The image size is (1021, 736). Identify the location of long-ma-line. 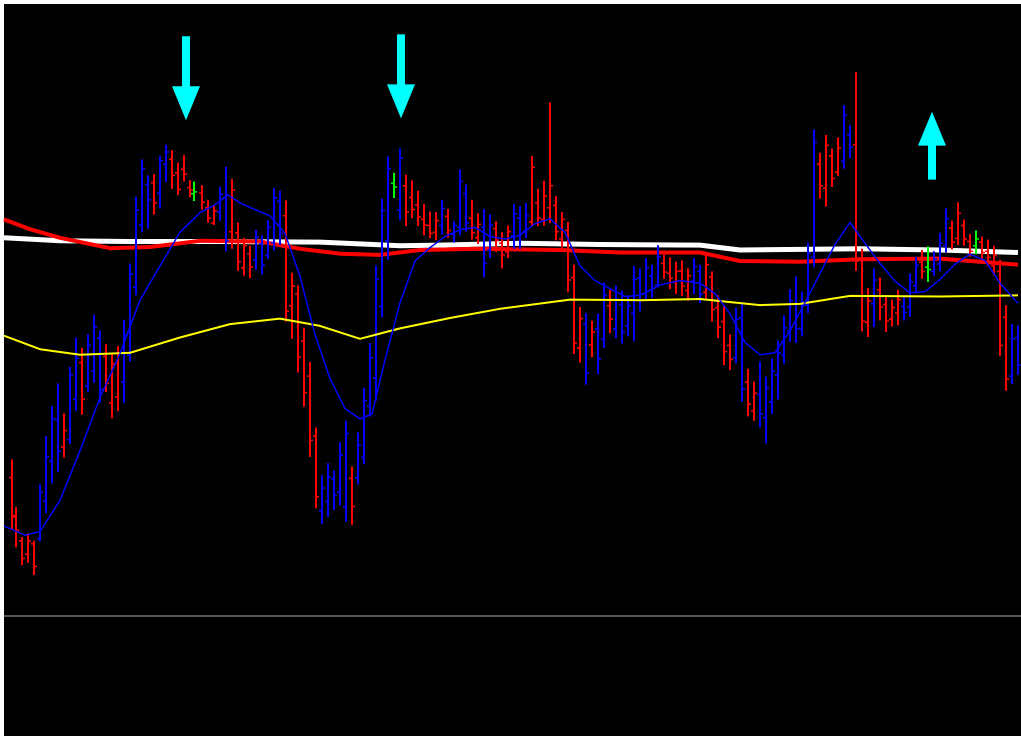
(511, 325).